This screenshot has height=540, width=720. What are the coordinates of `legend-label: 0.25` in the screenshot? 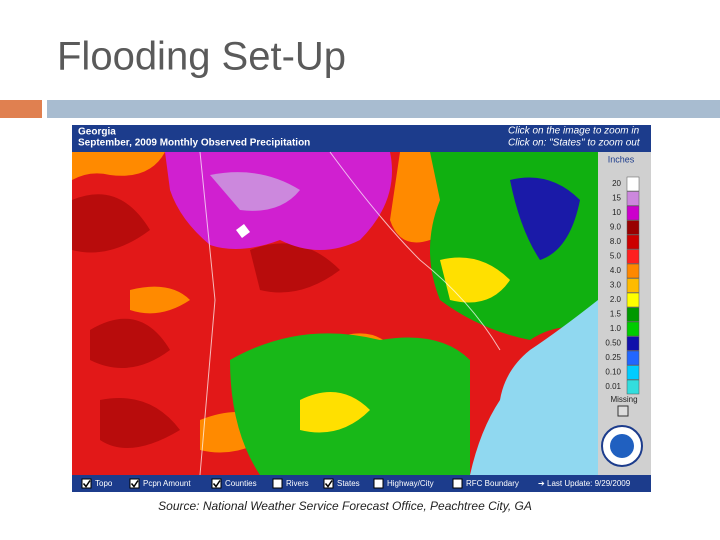 It's located at (613, 357).